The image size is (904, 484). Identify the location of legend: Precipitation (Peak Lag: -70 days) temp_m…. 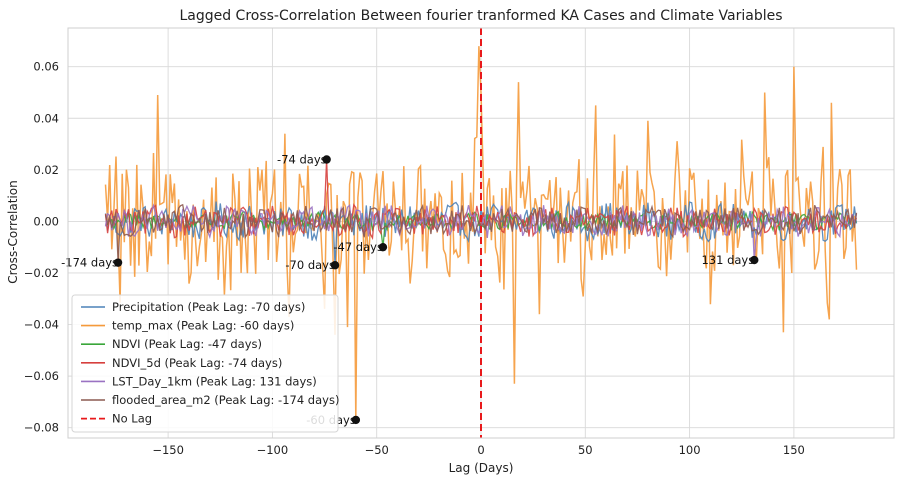
(205, 363).